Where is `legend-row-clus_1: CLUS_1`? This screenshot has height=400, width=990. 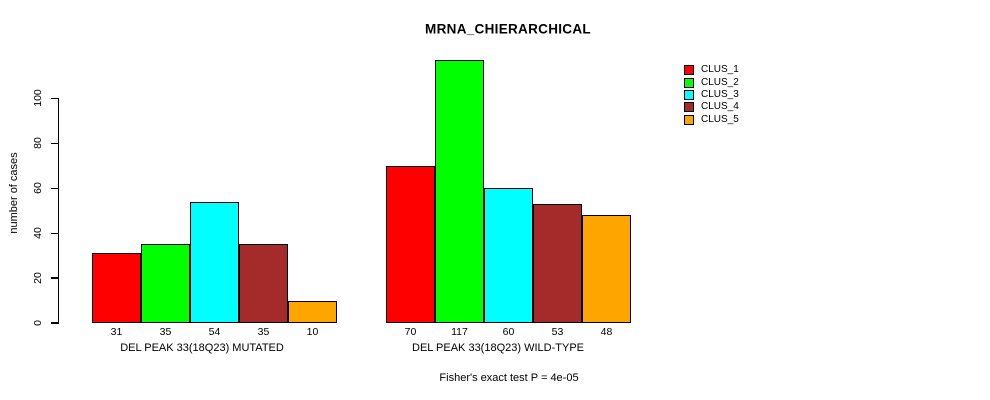 legend-row-clus_1: CLUS_1 is located at coordinates (711, 70).